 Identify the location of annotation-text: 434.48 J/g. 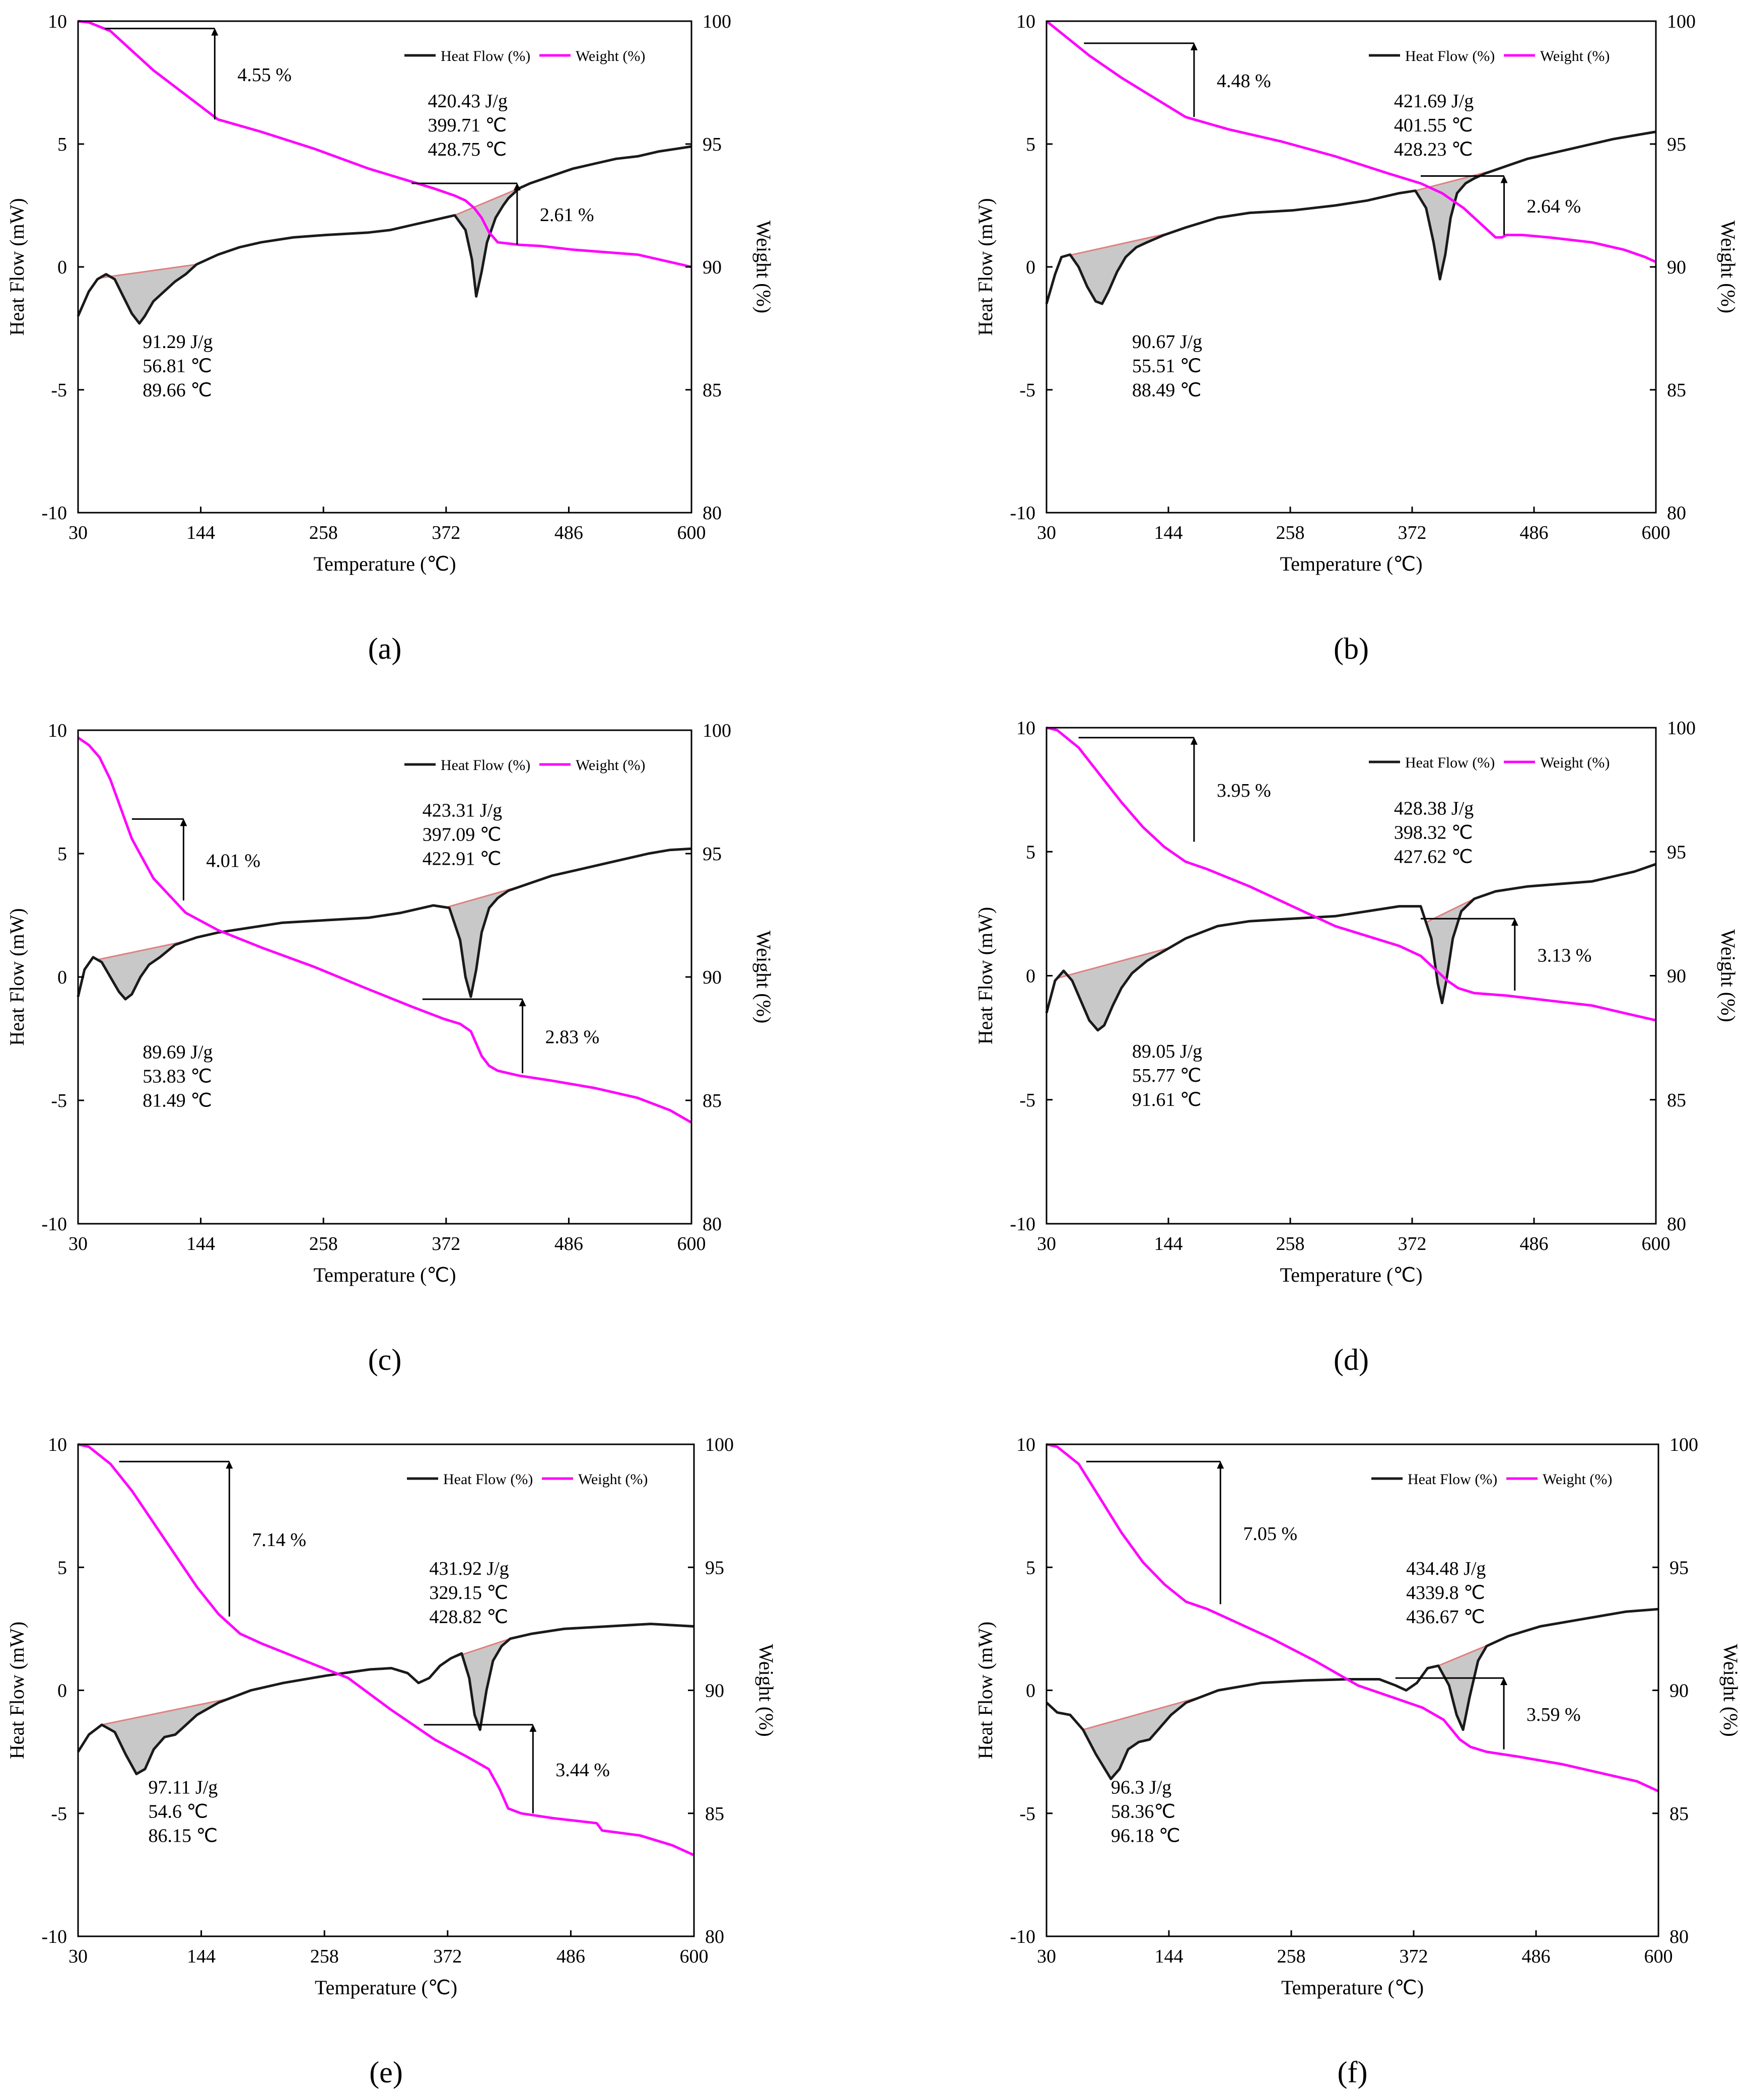
(1446, 1568).